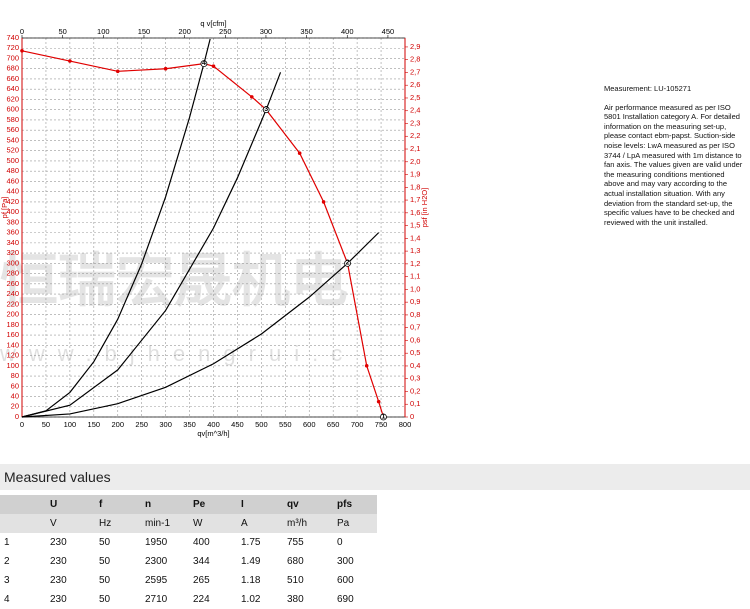 The height and width of the screenshot is (609, 750). What do you see at coordinates (201, 542) in the screenshot?
I see `table-cell: 400` at bounding box center [201, 542].